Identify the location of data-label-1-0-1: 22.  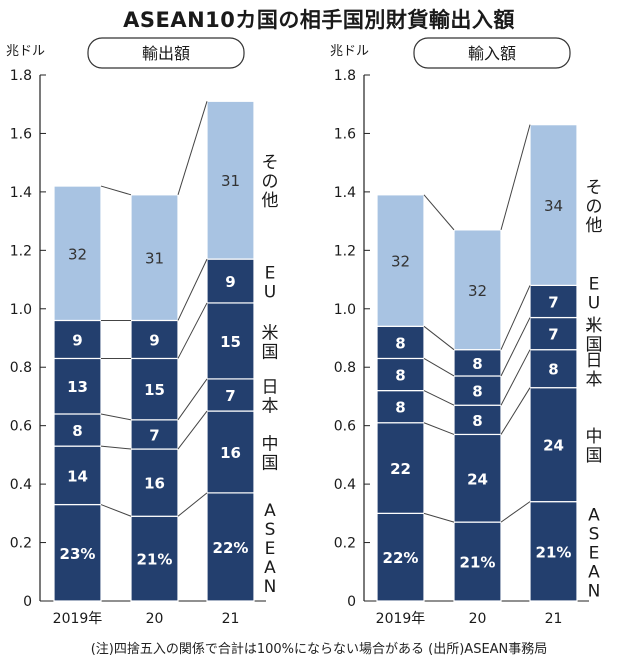
(400, 469).